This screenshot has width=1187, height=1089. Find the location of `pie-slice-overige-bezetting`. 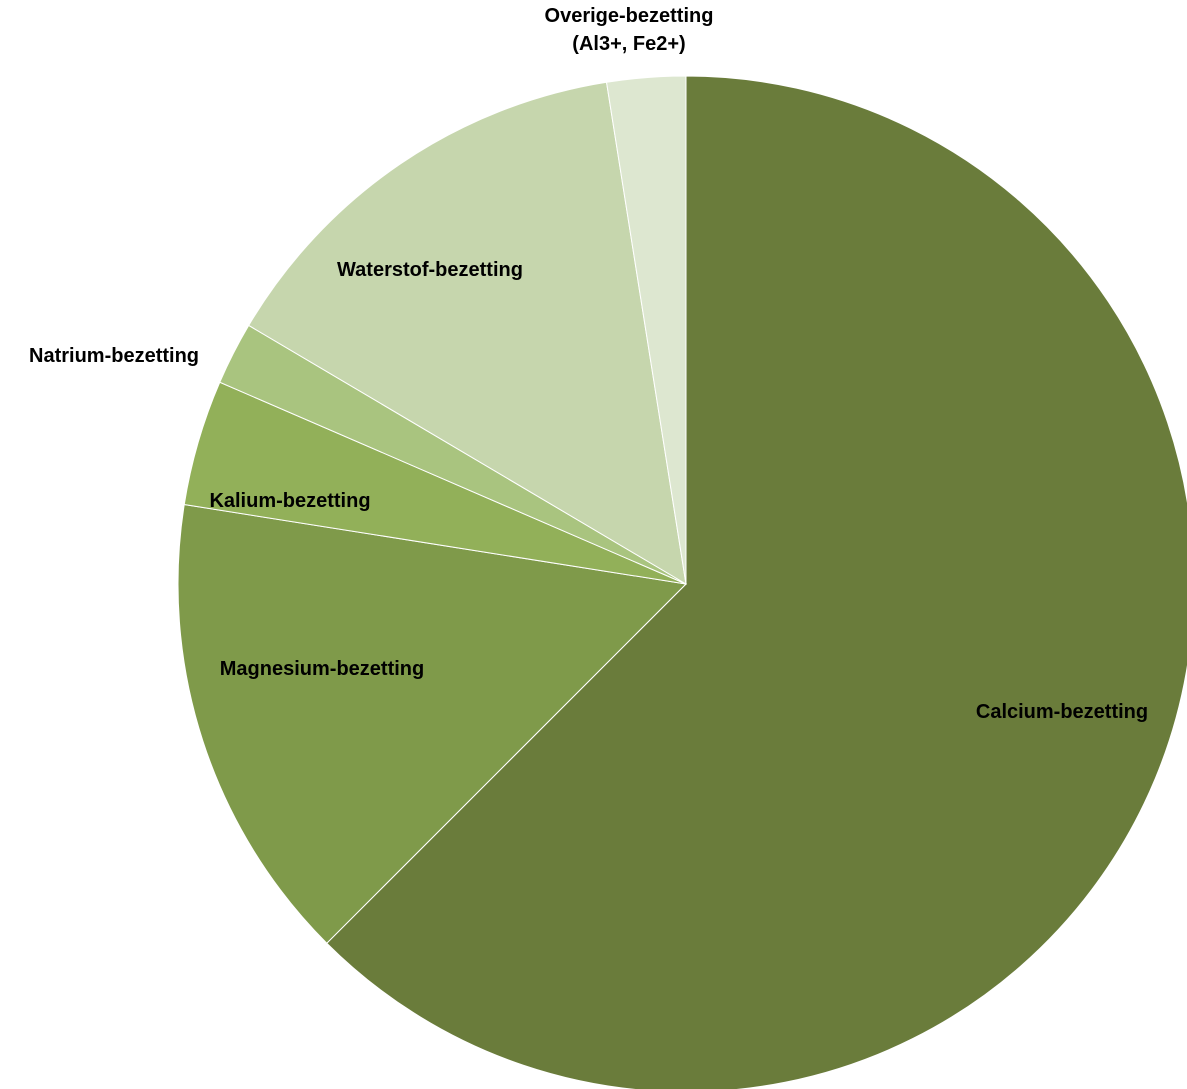

pie-slice-overige-bezetting is located at coordinates (646, 330).